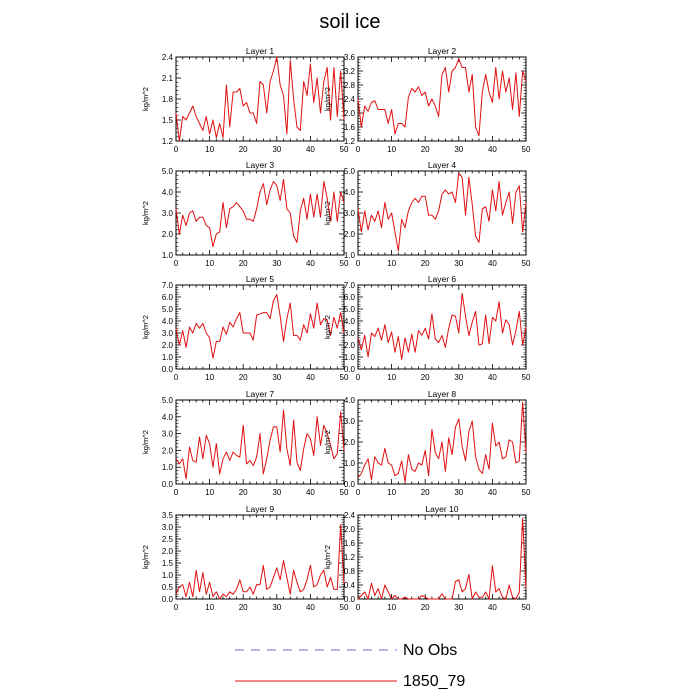 The height and width of the screenshot is (700, 700). What do you see at coordinates (434, 681) in the screenshot?
I see `legend-label-1850-79: 1850_79` at bounding box center [434, 681].